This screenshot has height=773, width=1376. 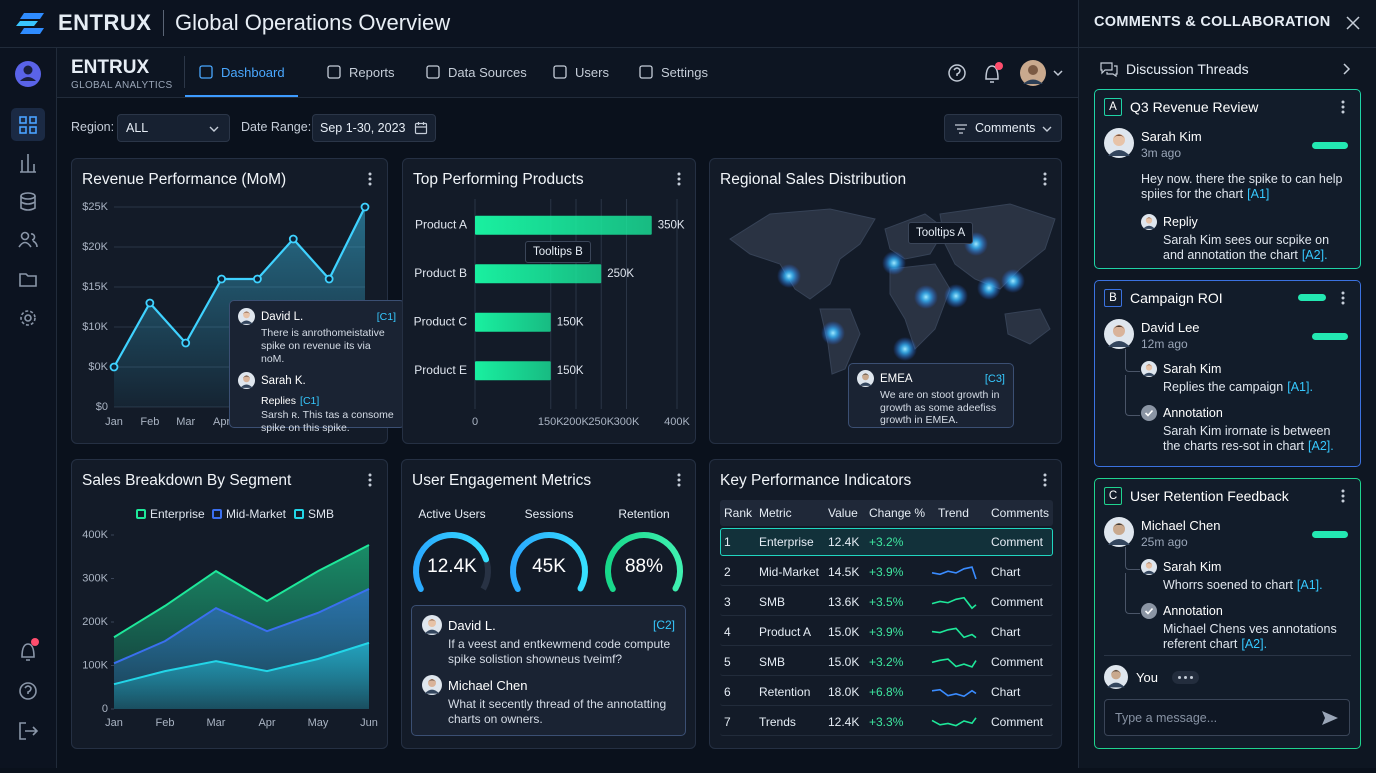 What do you see at coordinates (1193, 611) in the screenshot?
I see `reply-author: Annotation` at bounding box center [1193, 611].